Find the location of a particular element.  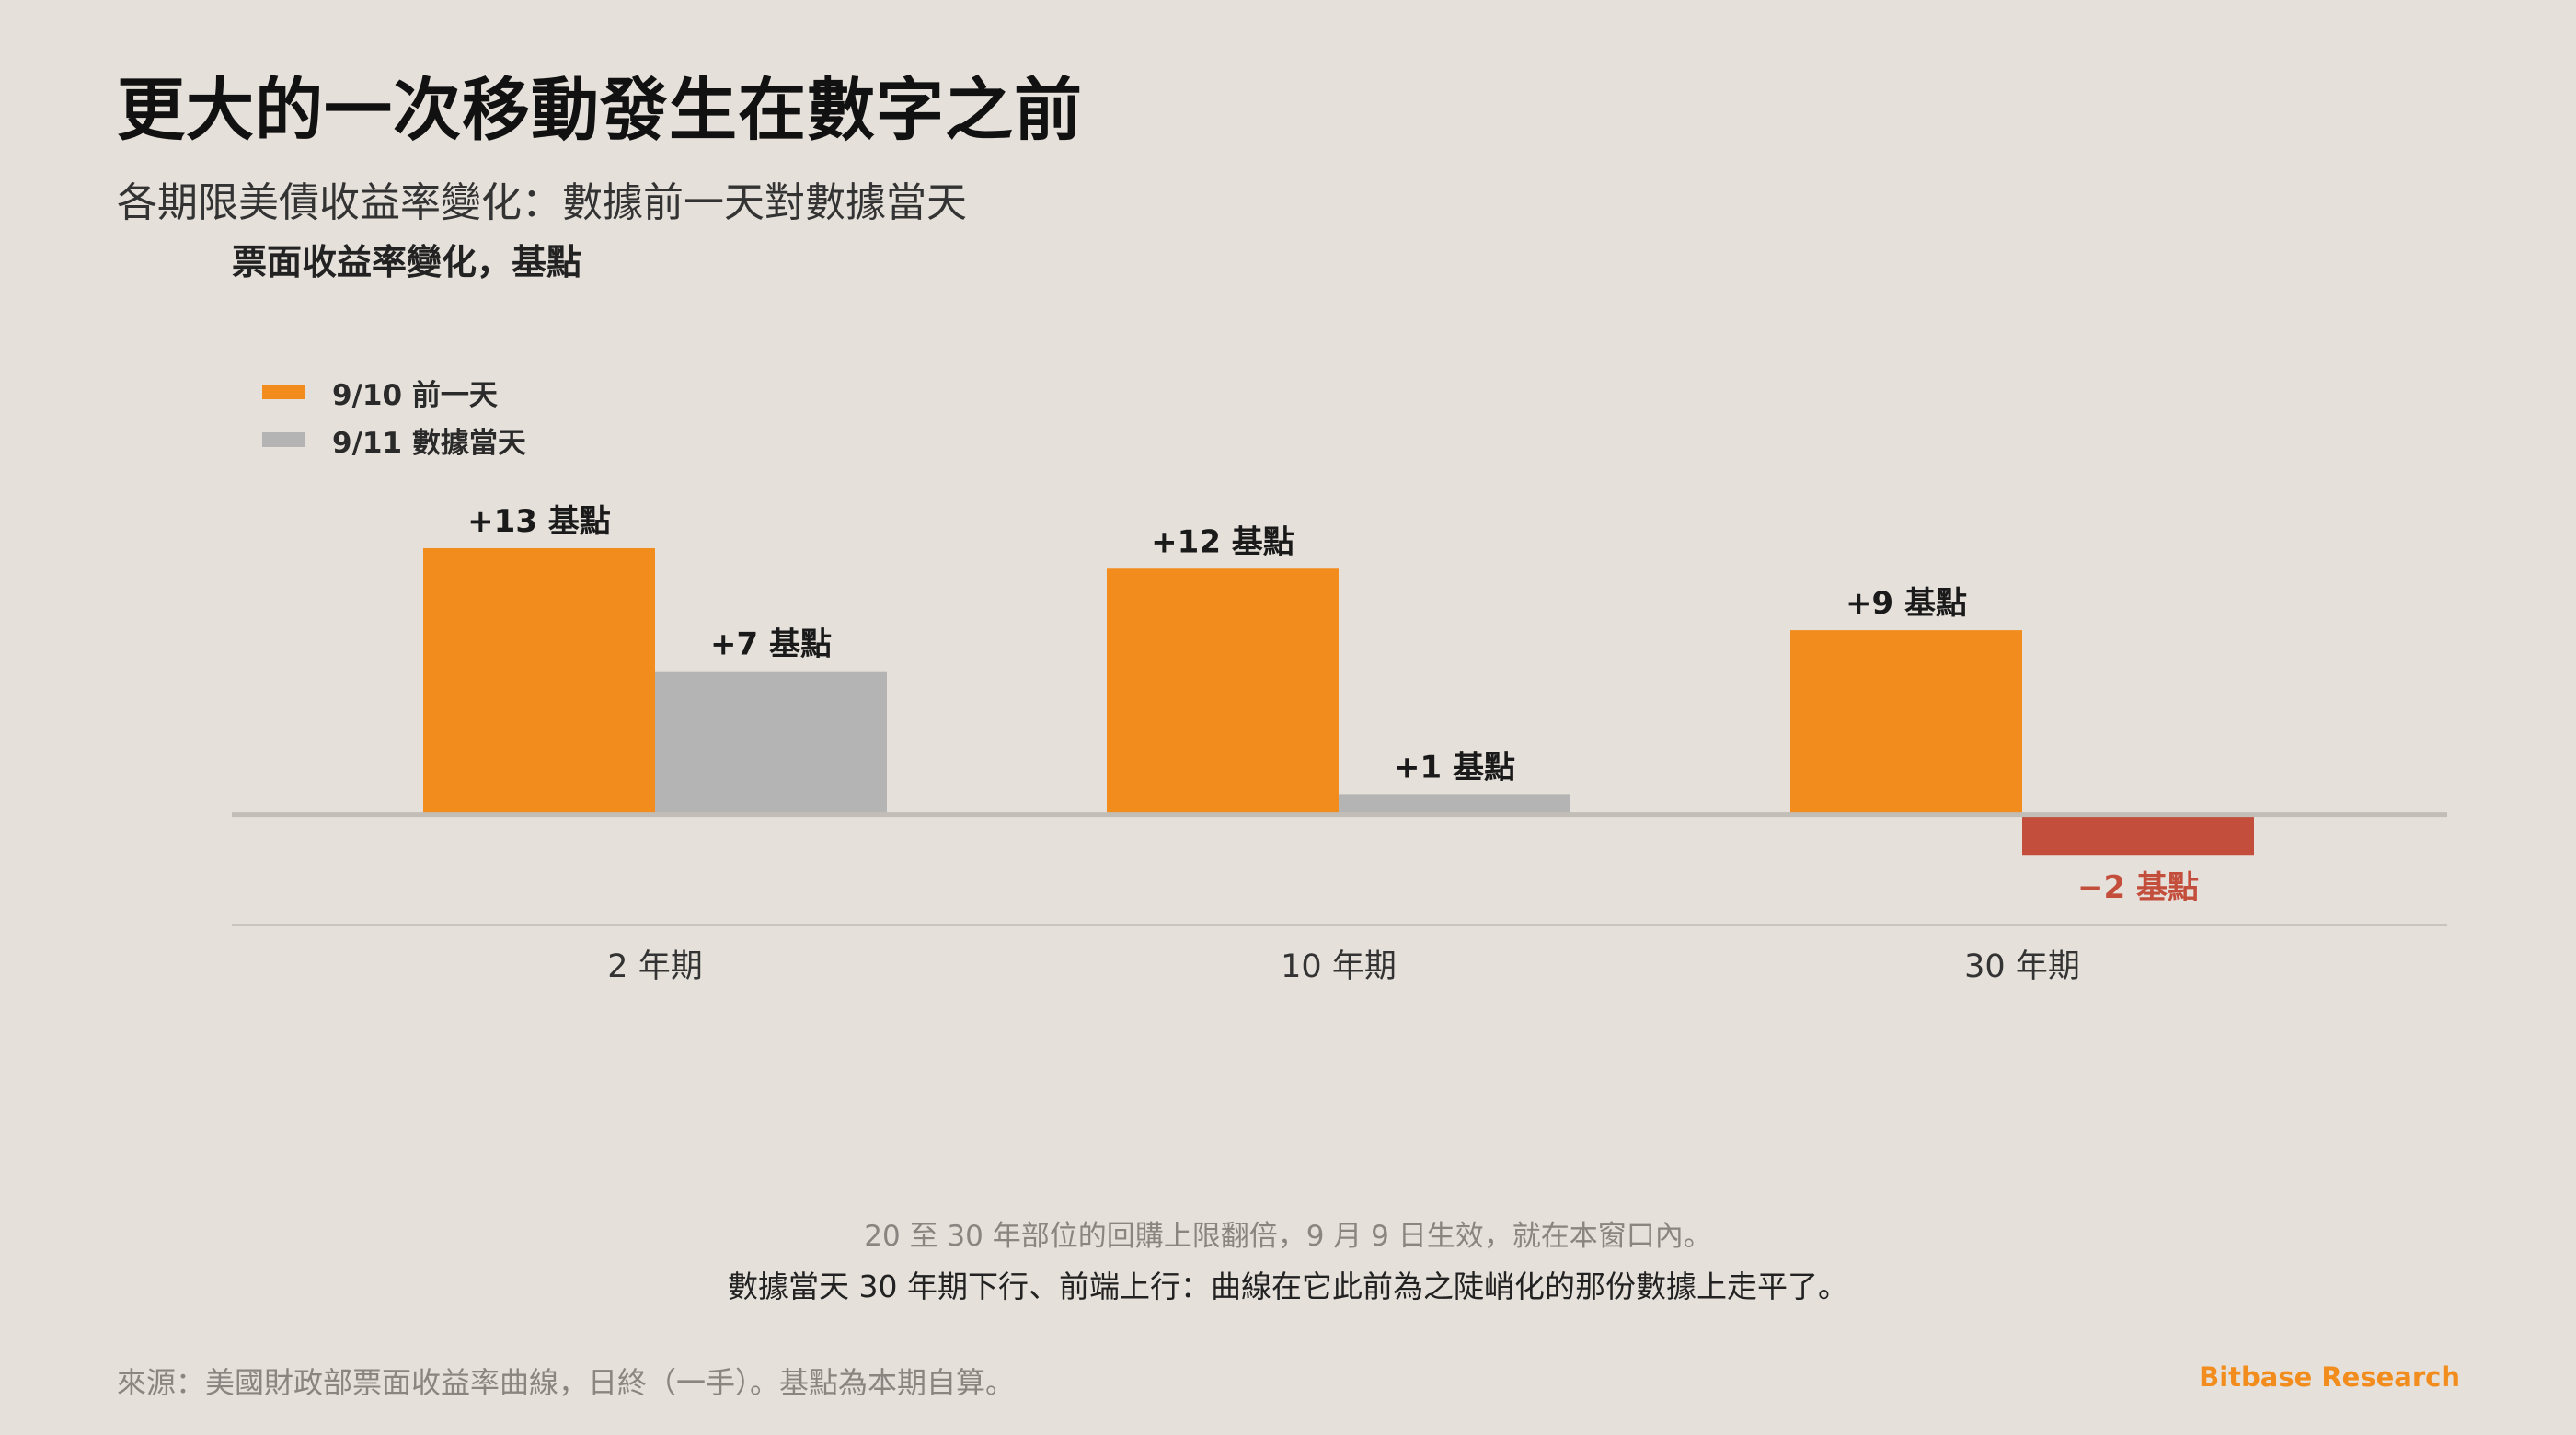

footnote-takeaway: 數據當天 30 年期下行、前端上行：曲線在它此前為之陡峭化的那份數據上走平了。 is located at coordinates (1288, 1286).